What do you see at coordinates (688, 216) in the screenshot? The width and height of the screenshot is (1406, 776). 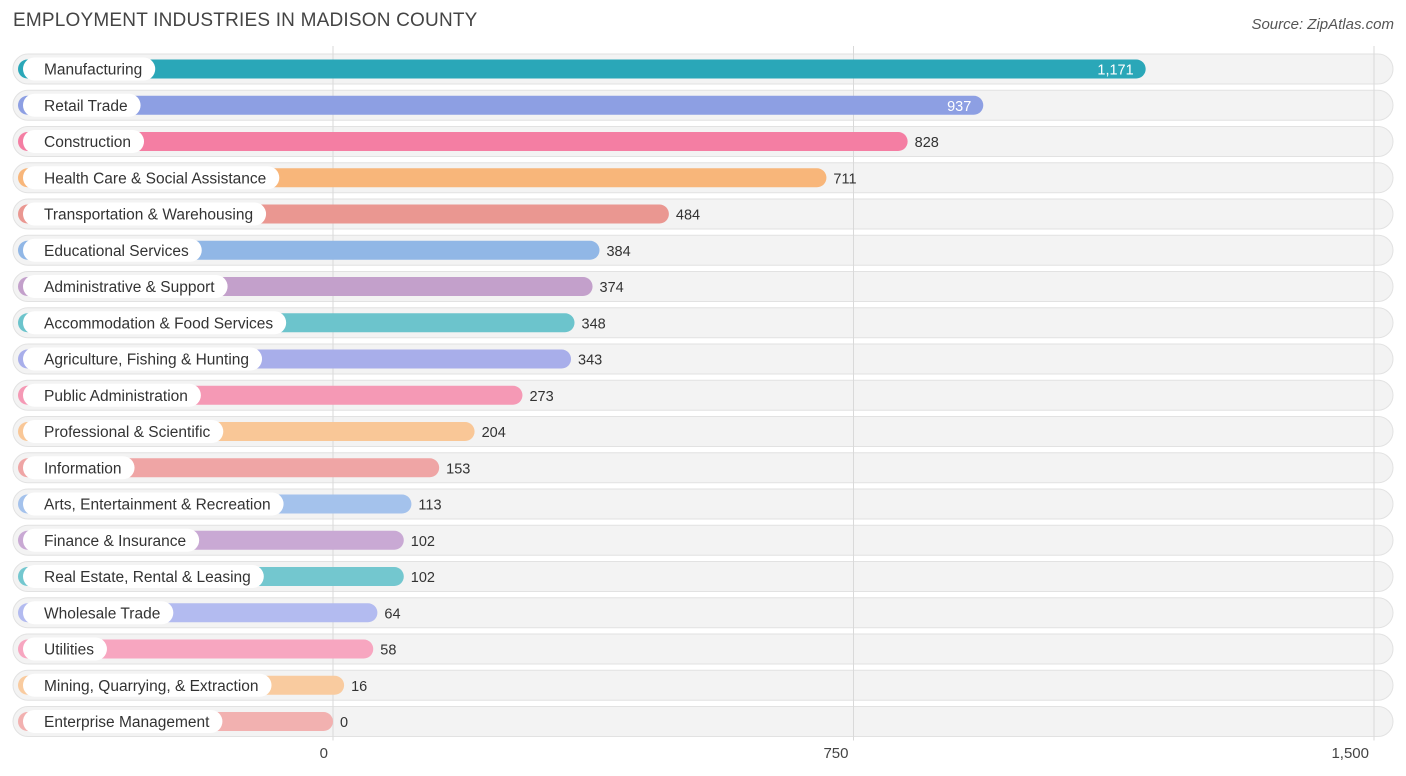 I see `value-label: 484` at bounding box center [688, 216].